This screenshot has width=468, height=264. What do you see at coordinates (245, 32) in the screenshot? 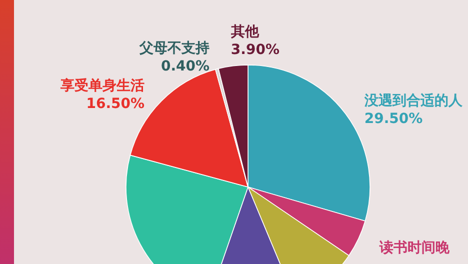
I see `slice-label: 其他` at bounding box center [245, 32].